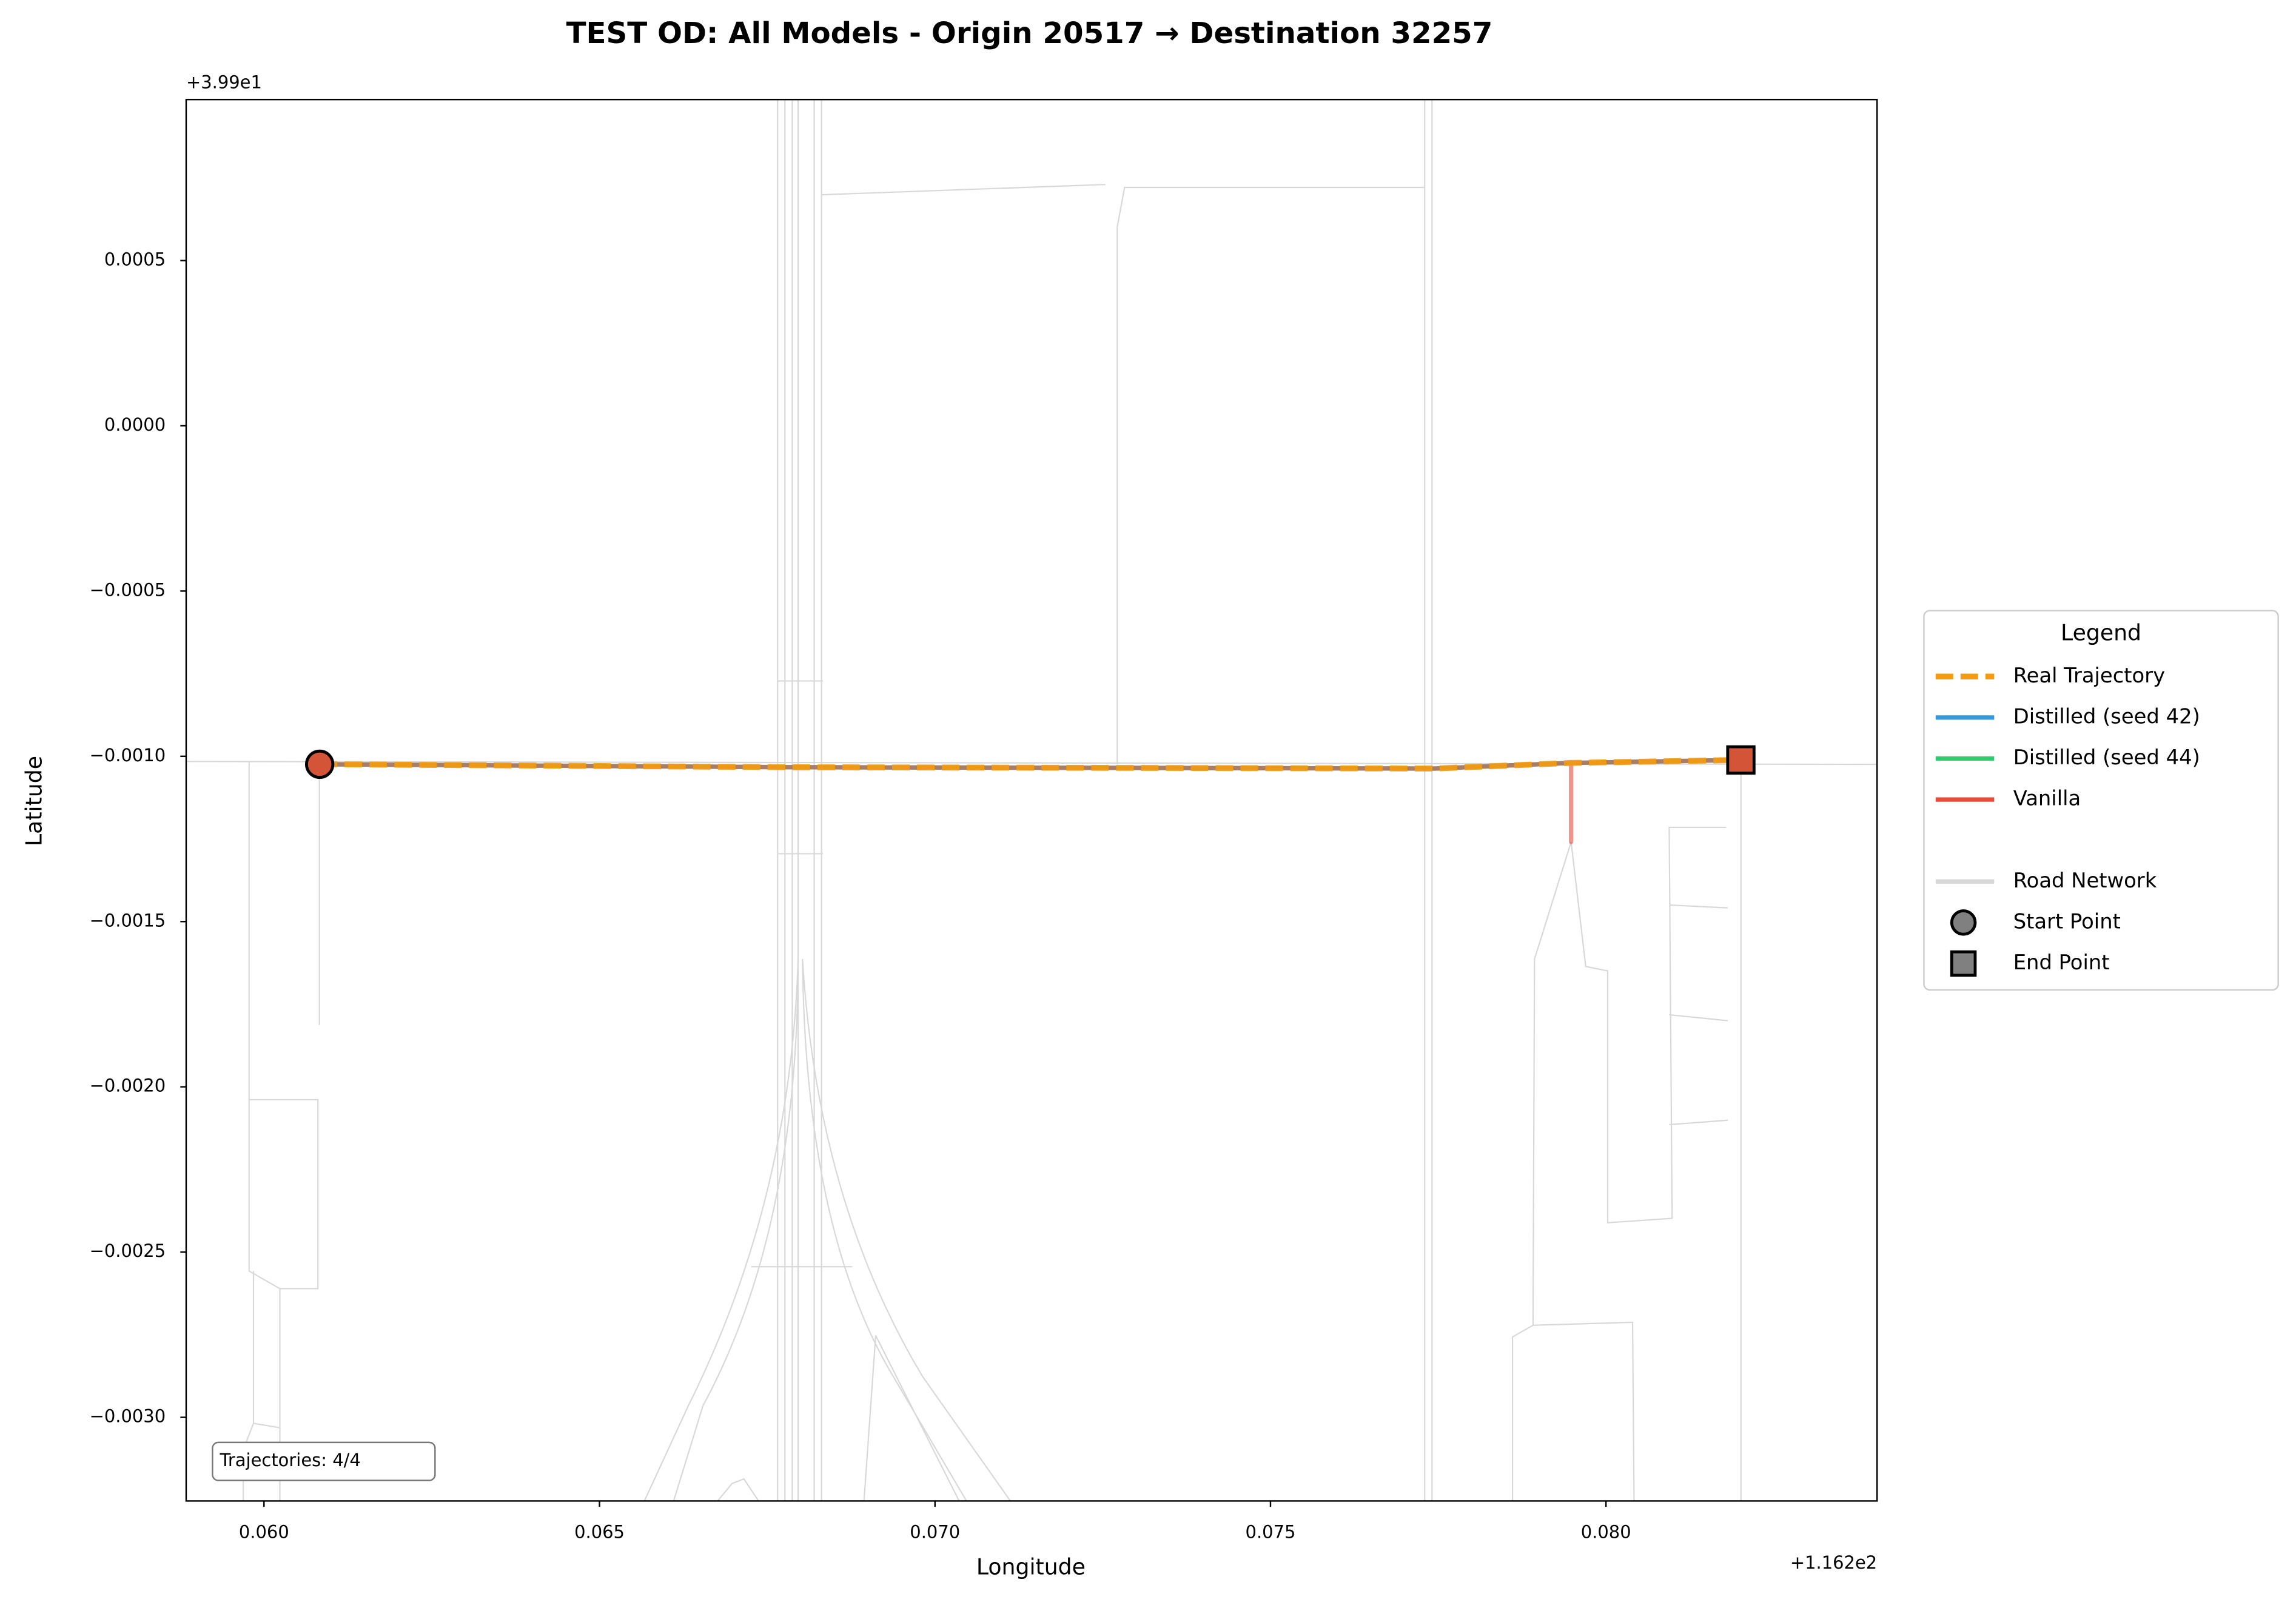 This screenshot has height=1602, width=2296. What do you see at coordinates (2089, 675) in the screenshot?
I see `legend-label: Real Trajectory` at bounding box center [2089, 675].